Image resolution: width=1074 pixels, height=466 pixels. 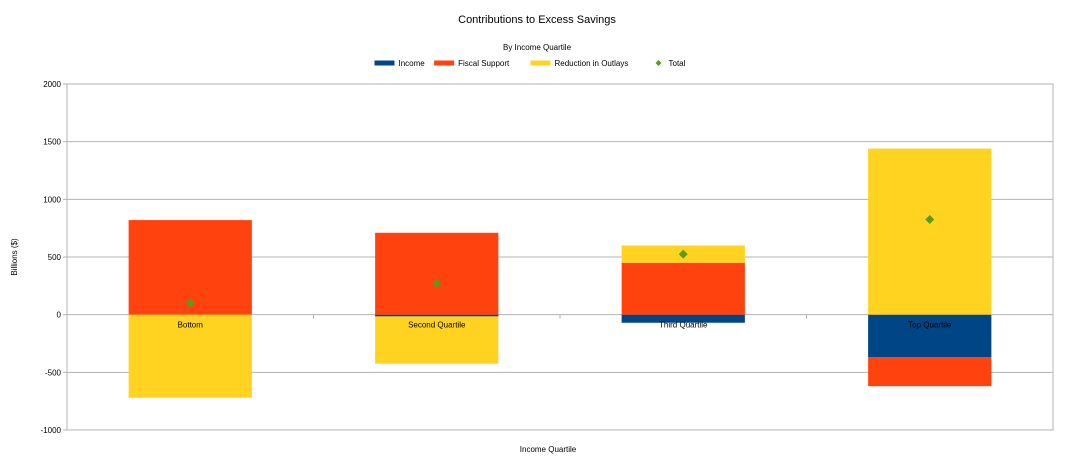 What do you see at coordinates (53, 372) in the screenshot?
I see `y-tick-label: -500` at bounding box center [53, 372].